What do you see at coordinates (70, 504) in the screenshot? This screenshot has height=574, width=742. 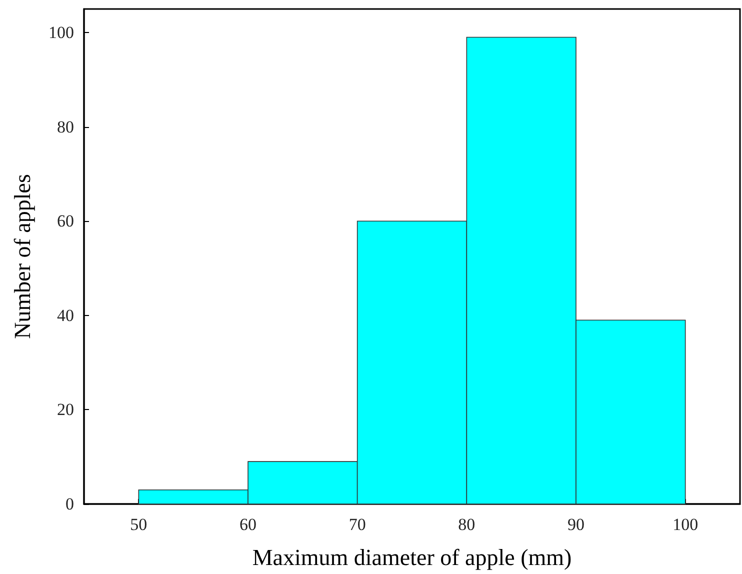 I see `y-tick-label: 0` at bounding box center [70, 504].